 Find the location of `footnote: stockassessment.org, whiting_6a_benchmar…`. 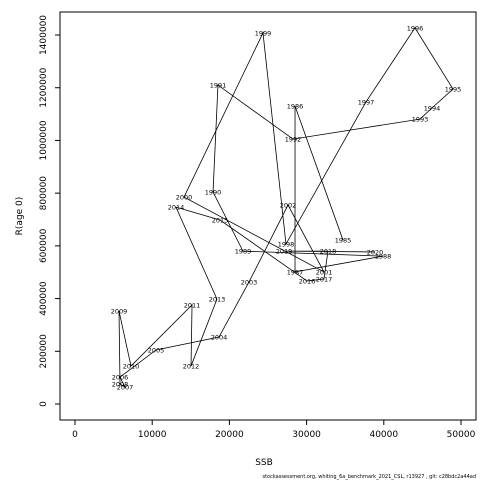

footnote: stockassessment.org, whiting_6a_benchmar… is located at coordinates (369, 477).